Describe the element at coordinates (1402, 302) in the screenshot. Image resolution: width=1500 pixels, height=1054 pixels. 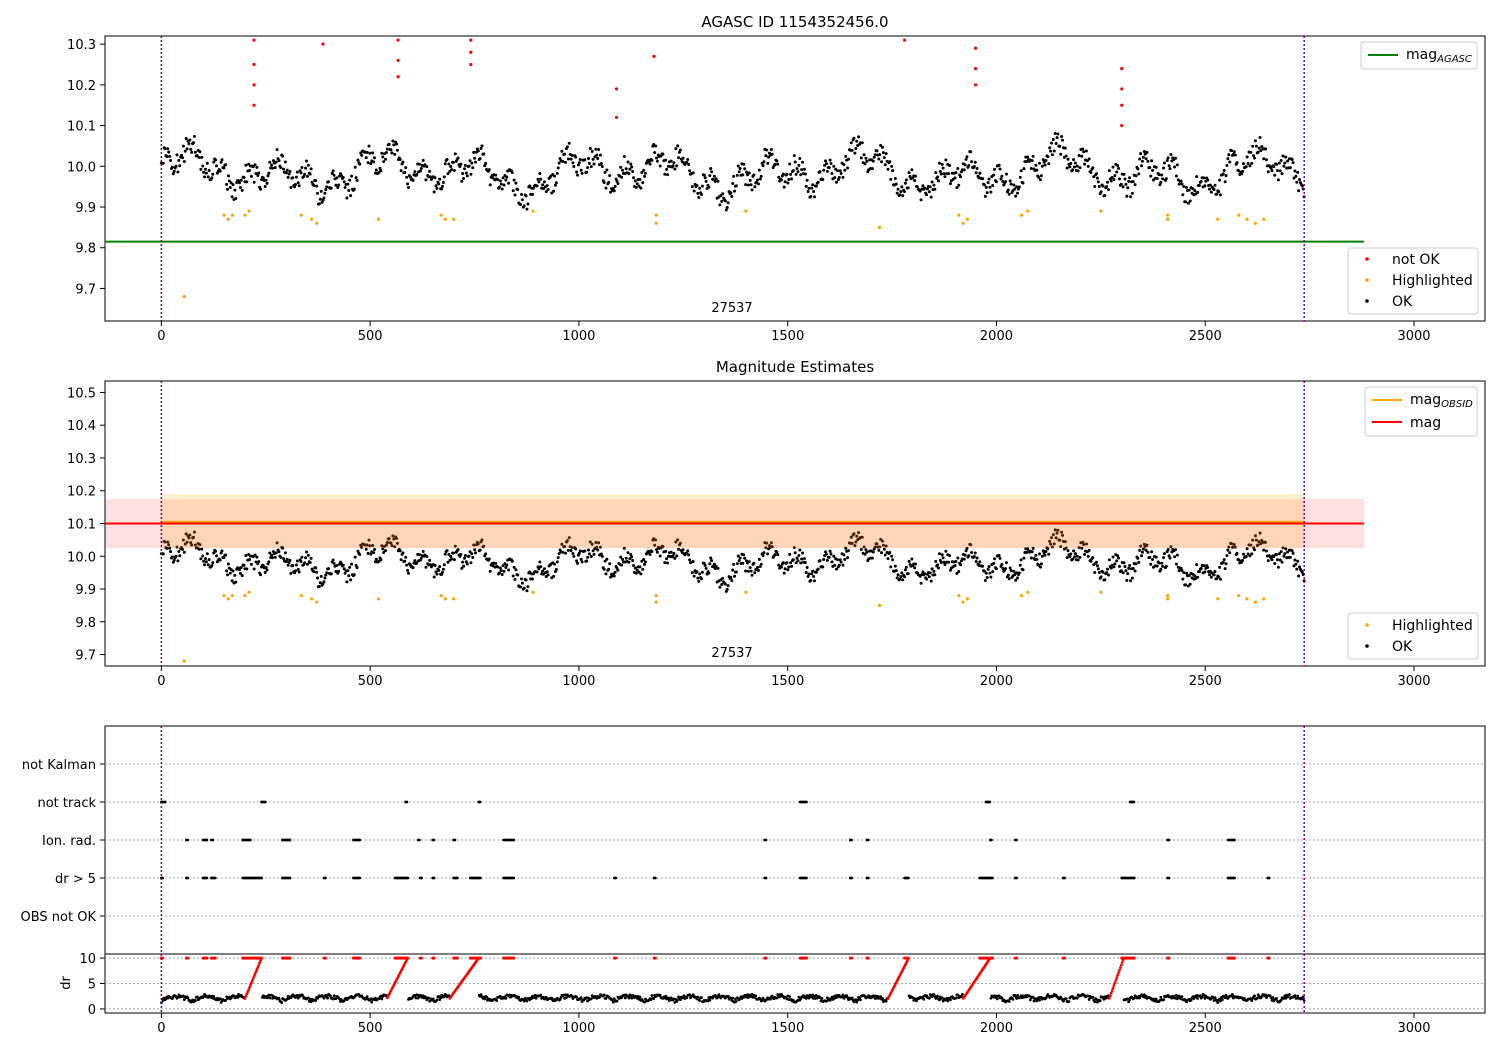
I see `legend-ok: OK` at that location.